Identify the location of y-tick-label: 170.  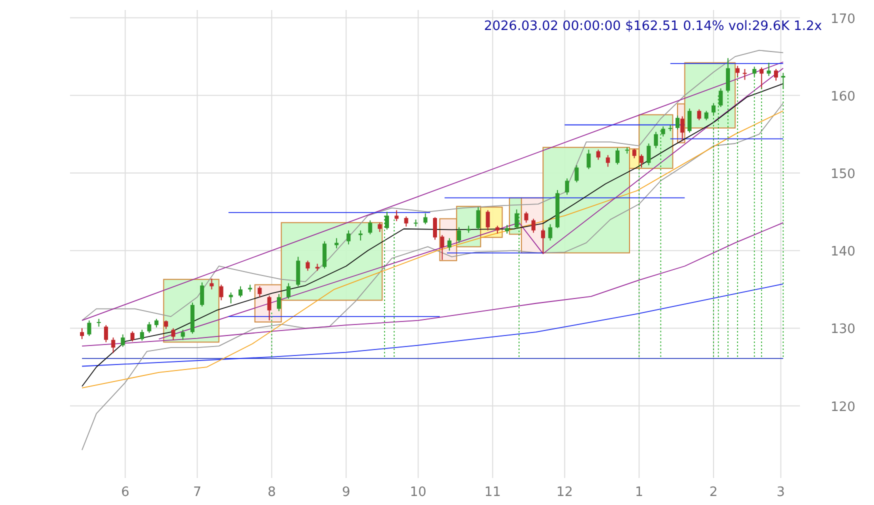
(843, 19).